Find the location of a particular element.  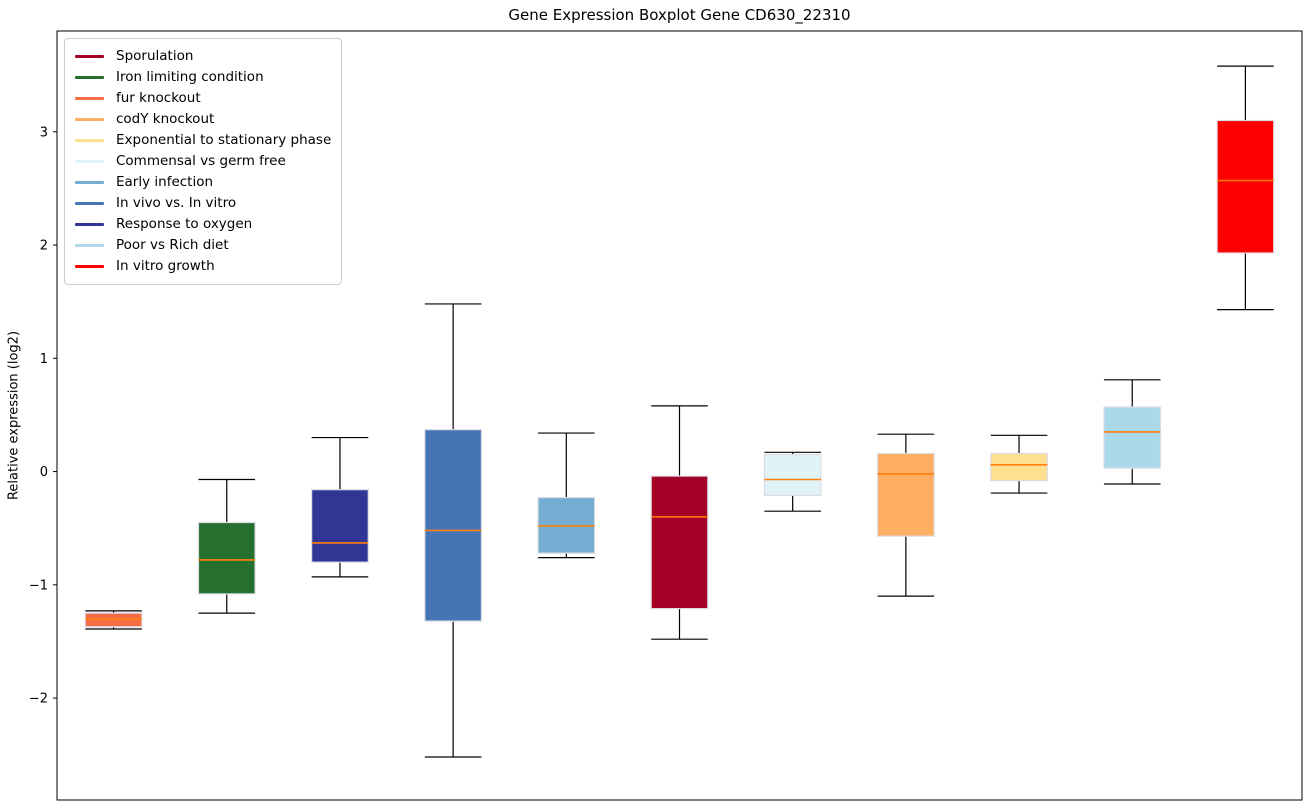

legend-item: Sporulation is located at coordinates (203, 56).